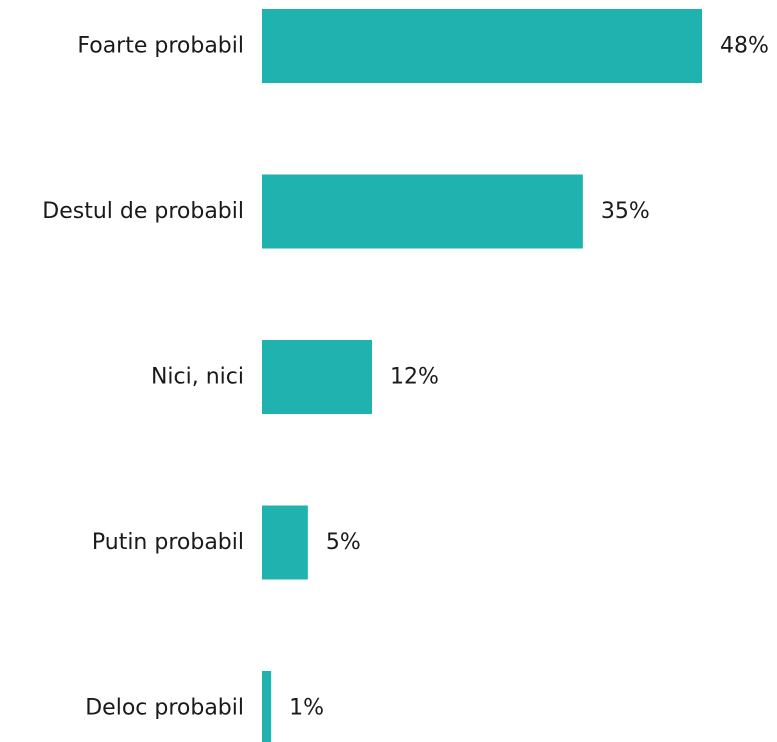 This screenshot has width=777, height=742. I want to click on bar-putin-probabil, so click(285, 542).